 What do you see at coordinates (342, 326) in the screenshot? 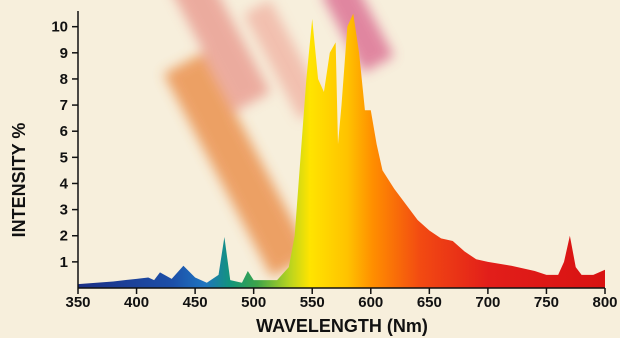
I see `x-axis-title: WAVELENGTH (Nm)` at bounding box center [342, 326].